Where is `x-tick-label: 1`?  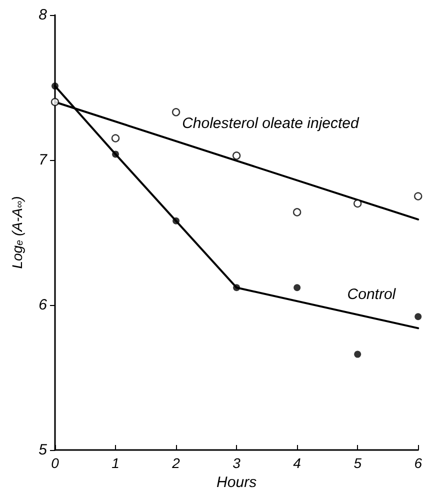
x-tick-label: 1 is located at coordinates (116, 463).